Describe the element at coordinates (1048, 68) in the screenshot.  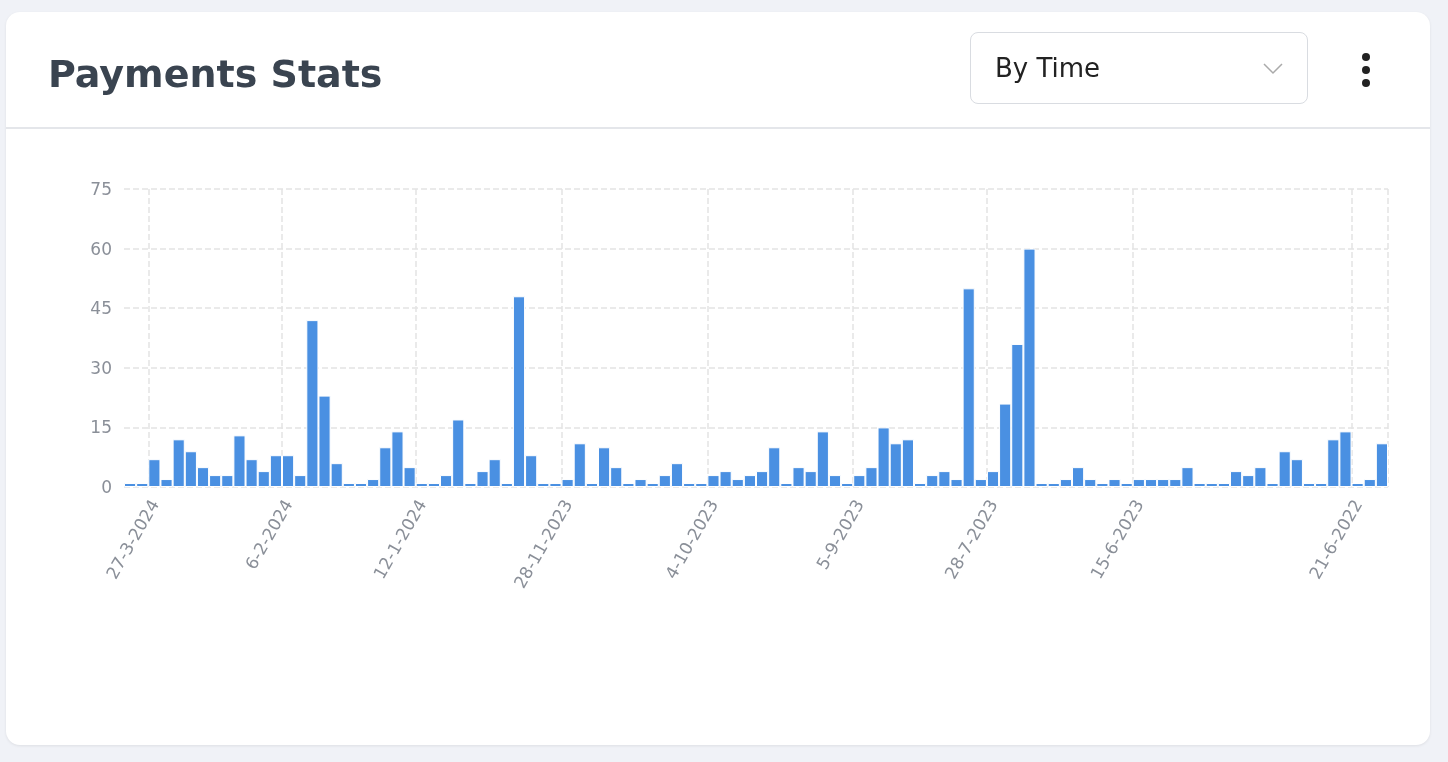
I see `text: By Time` at that location.